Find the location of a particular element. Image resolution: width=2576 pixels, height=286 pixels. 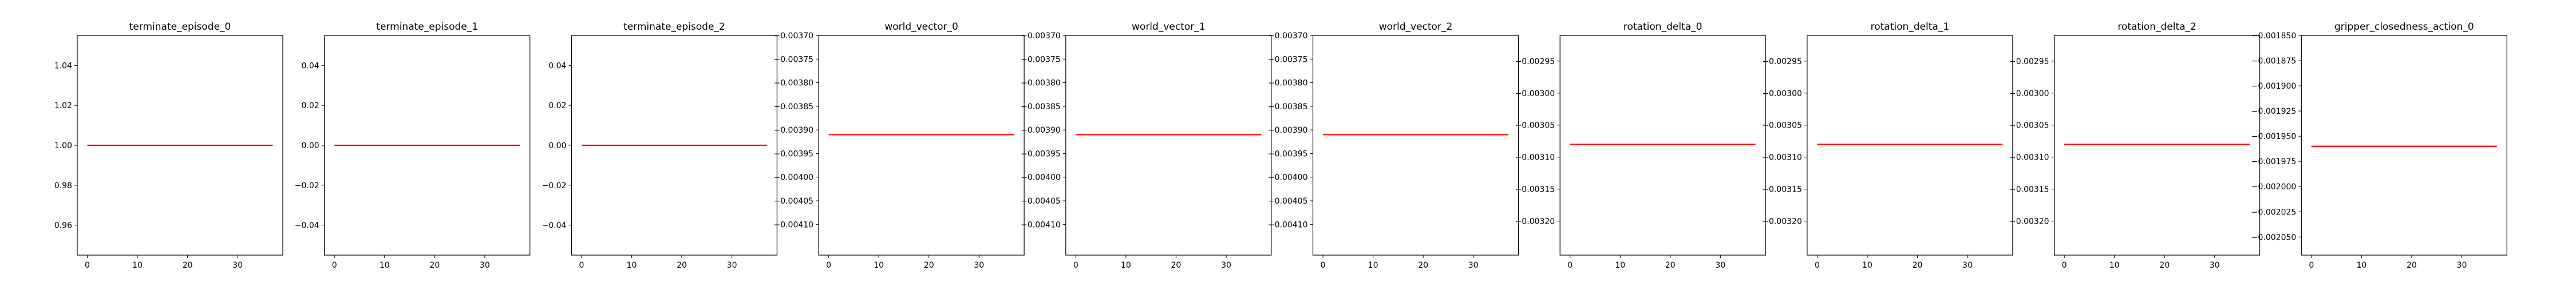

y-tick-label: −0.00375 is located at coordinates (1041, 59).